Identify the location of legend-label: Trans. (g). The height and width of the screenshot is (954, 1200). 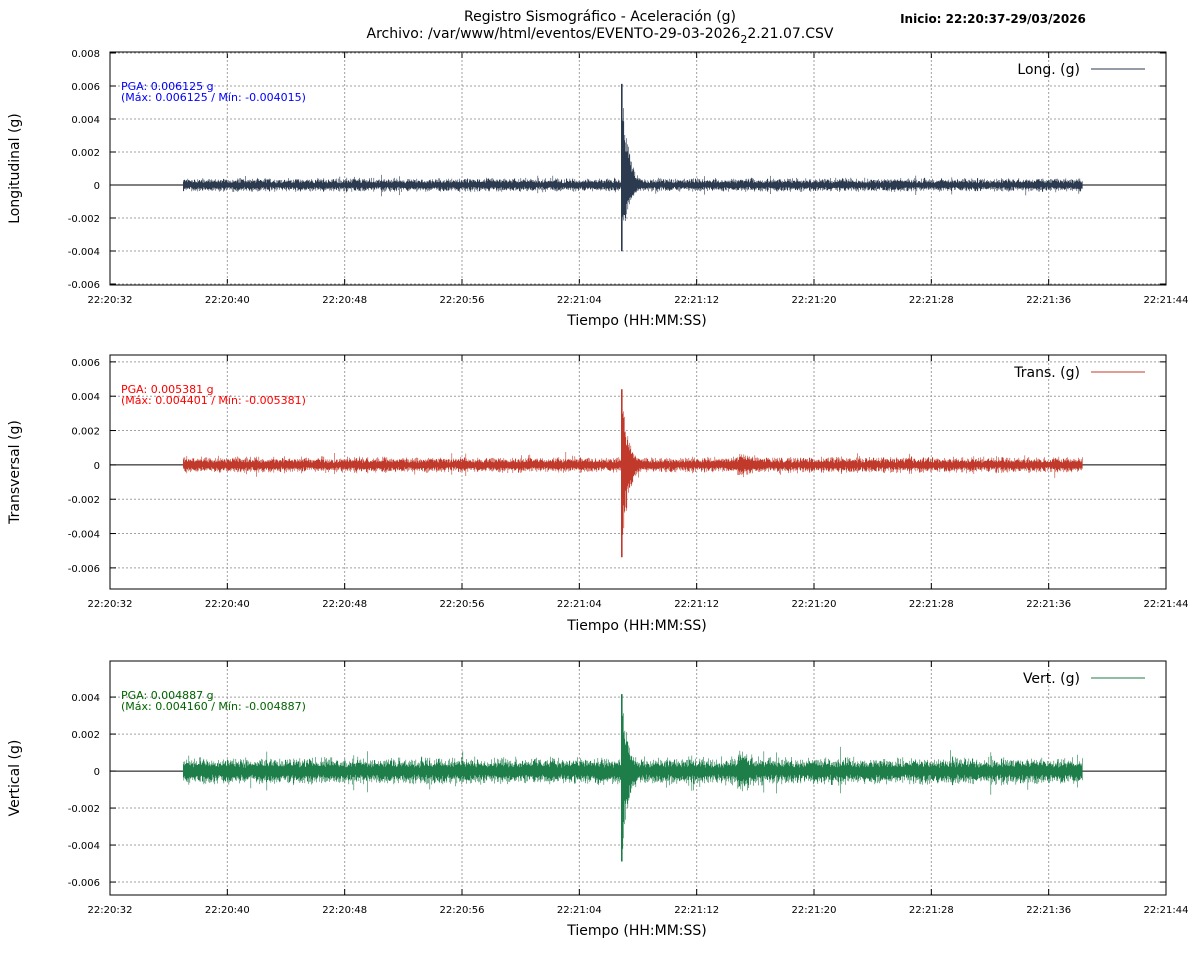
(1046, 373).